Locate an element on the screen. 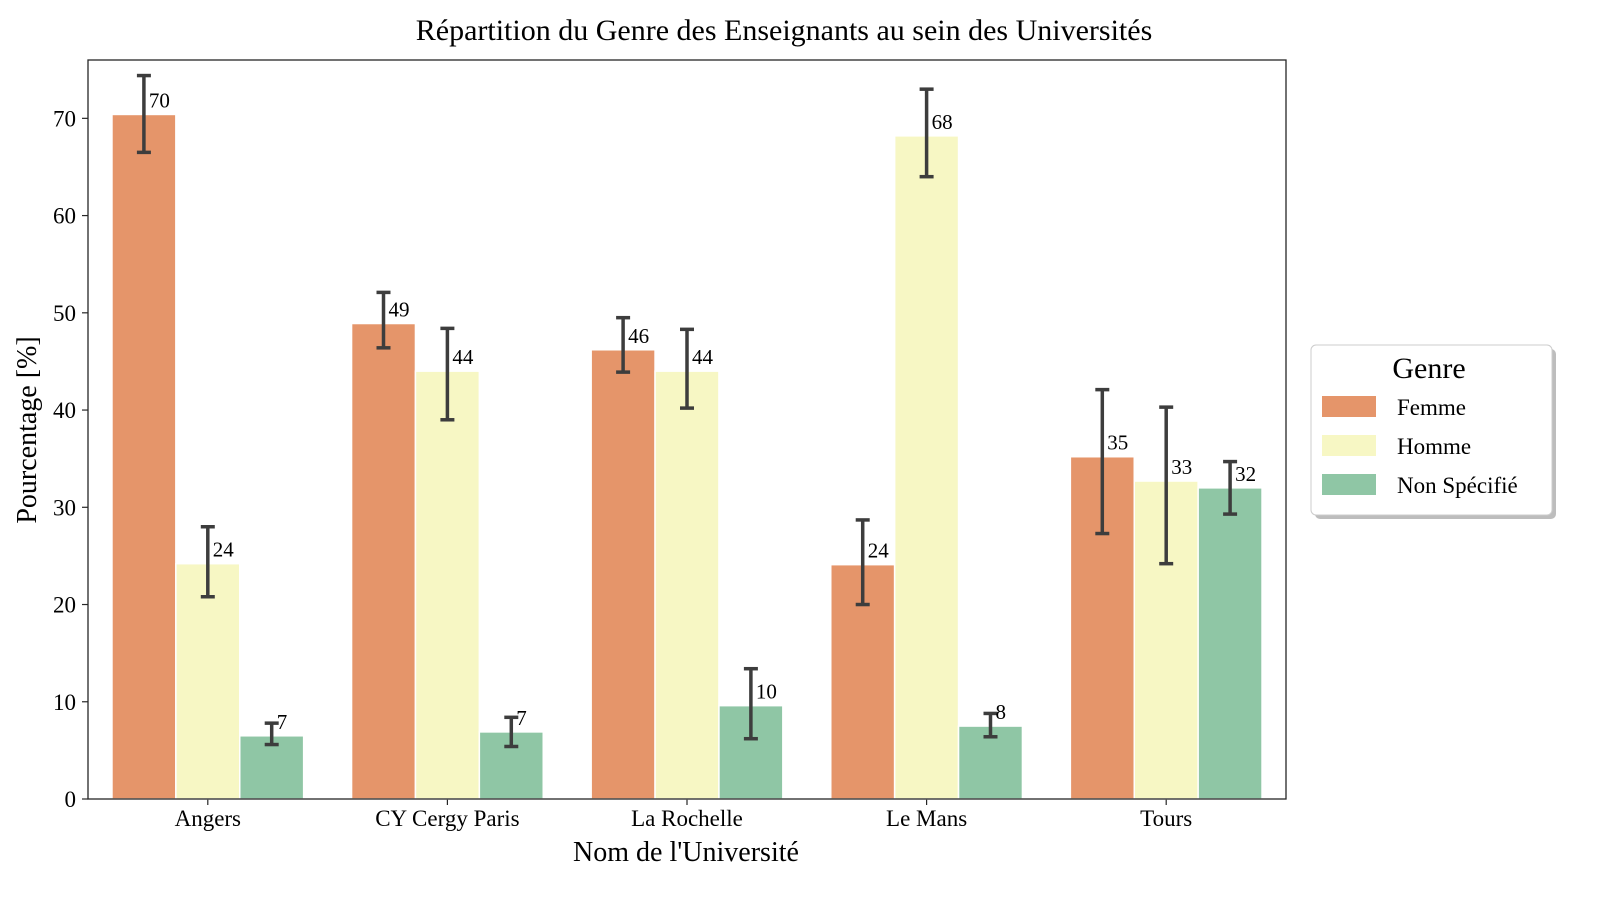 Image resolution: width=1600 pixels, height=900 pixels. x-axis-label: Nom de l'Université is located at coordinates (686, 852).